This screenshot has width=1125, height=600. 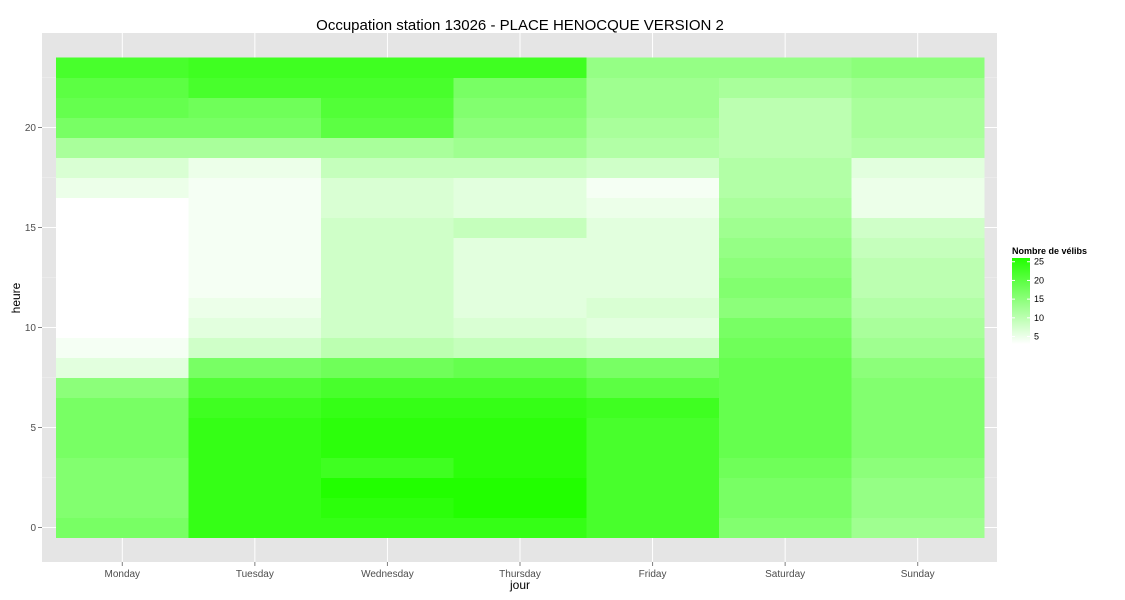 What do you see at coordinates (16, 297) in the screenshot?
I see `y-axis-title: heure` at bounding box center [16, 297].